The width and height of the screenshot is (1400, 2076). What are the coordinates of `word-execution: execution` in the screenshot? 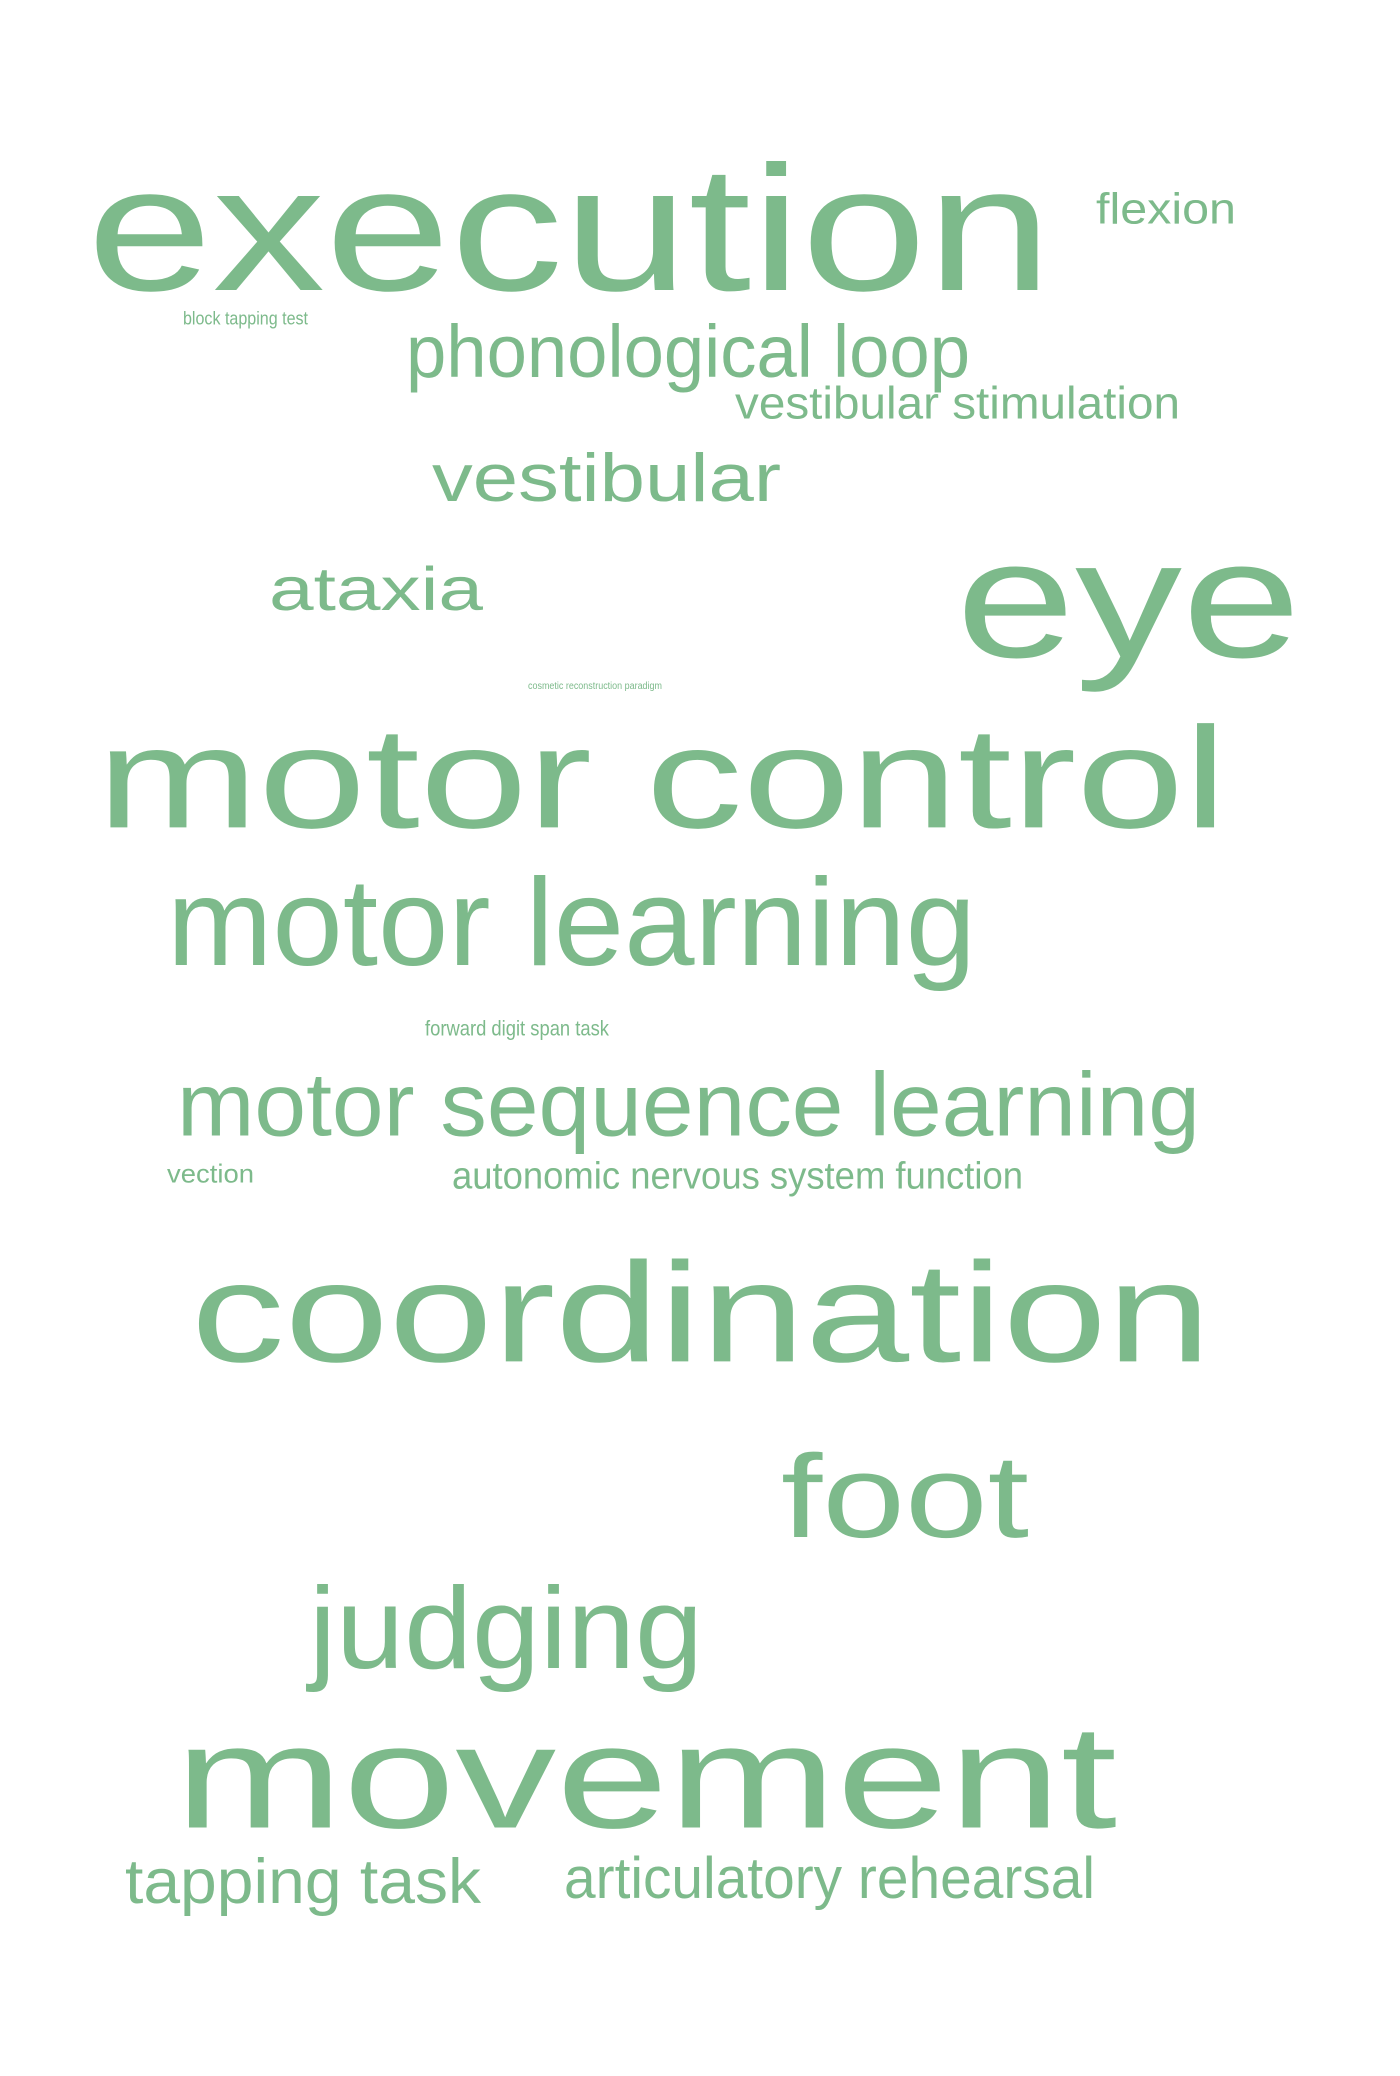 It's located at (569, 228).